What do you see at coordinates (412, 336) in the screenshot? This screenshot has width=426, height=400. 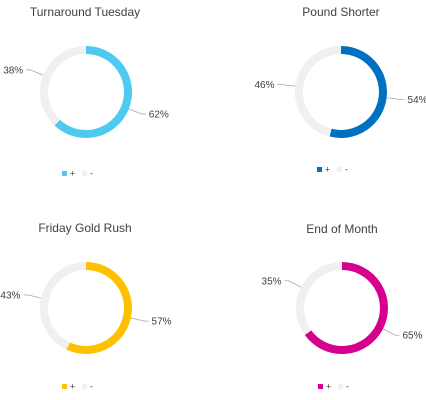 I see `data-label: 65%` at bounding box center [412, 336].